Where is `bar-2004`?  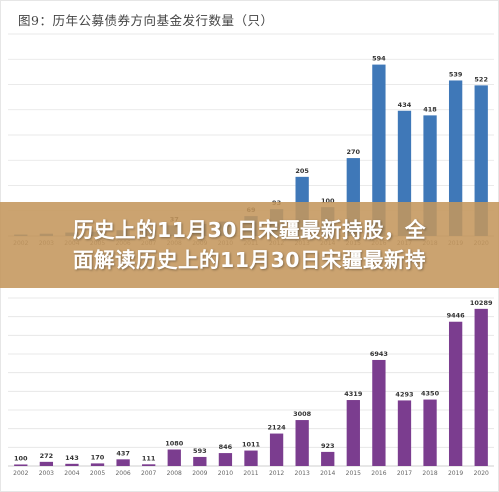
bar-2004 is located at coordinates (72, 464).